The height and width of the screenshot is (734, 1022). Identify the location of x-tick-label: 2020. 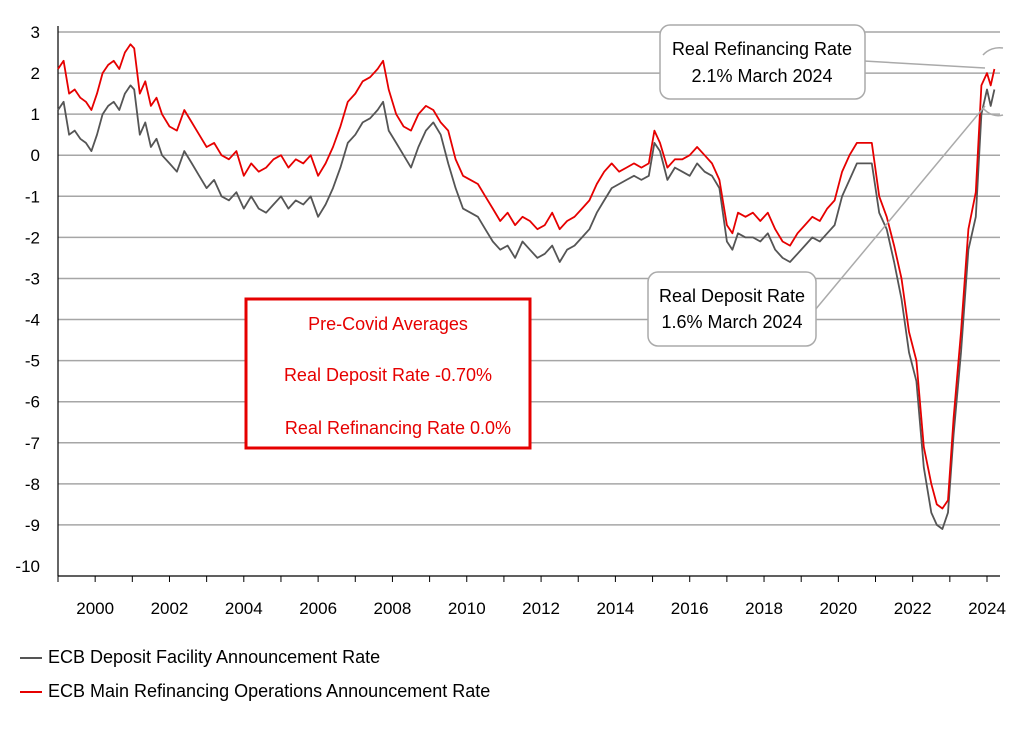
(838, 608).